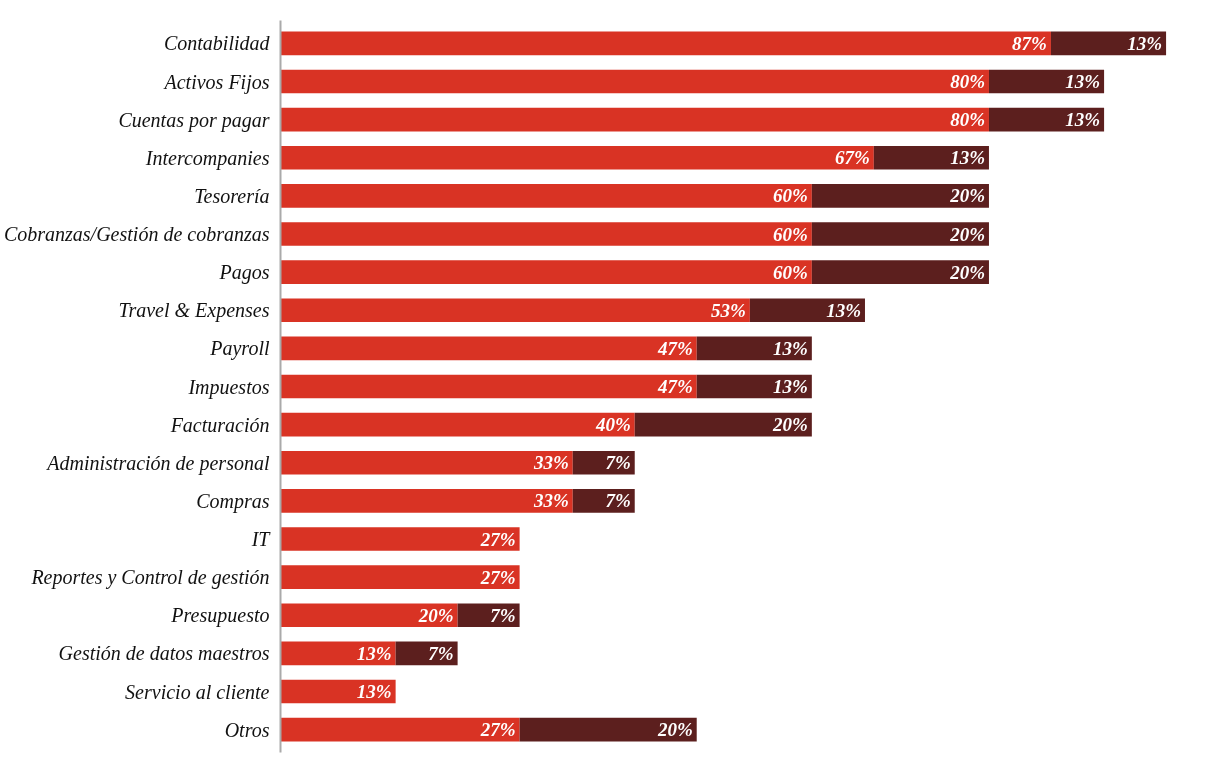 The image size is (1211, 762). What do you see at coordinates (150, 578) in the screenshot?
I see `y-tick-label: Reportes y Control de gestión` at bounding box center [150, 578].